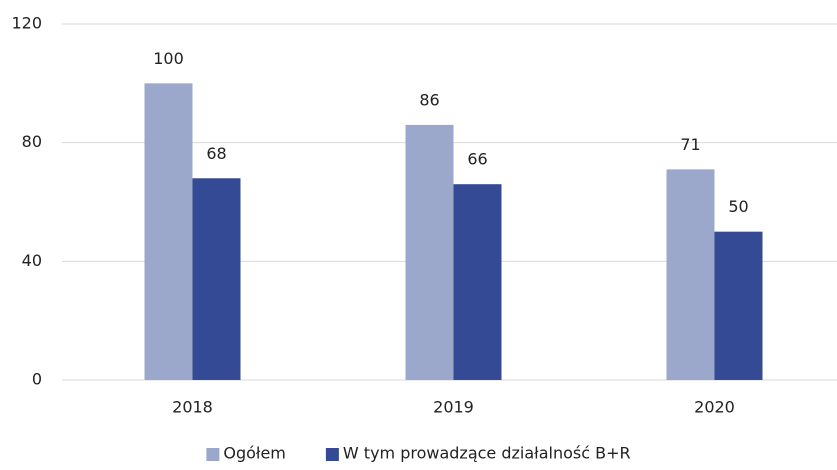  Describe the element at coordinates (168, 58) in the screenshot. I see `data-label: 100` at that location.